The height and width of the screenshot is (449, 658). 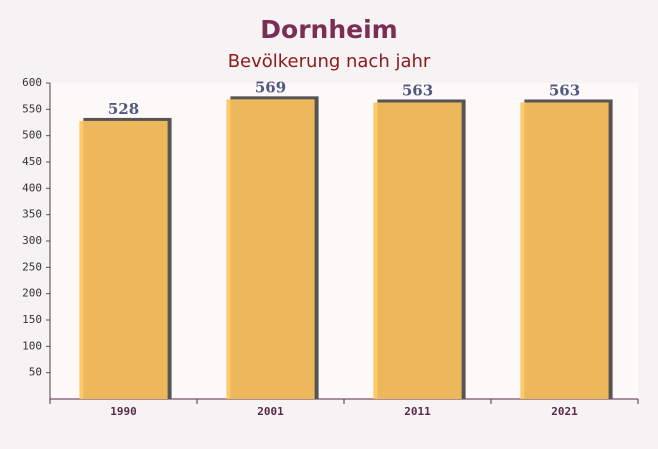 What do you see at coordinates (417, 411) in the screenshot?
I see `x-tick-label: 2011` at bounding box center [417, 411].